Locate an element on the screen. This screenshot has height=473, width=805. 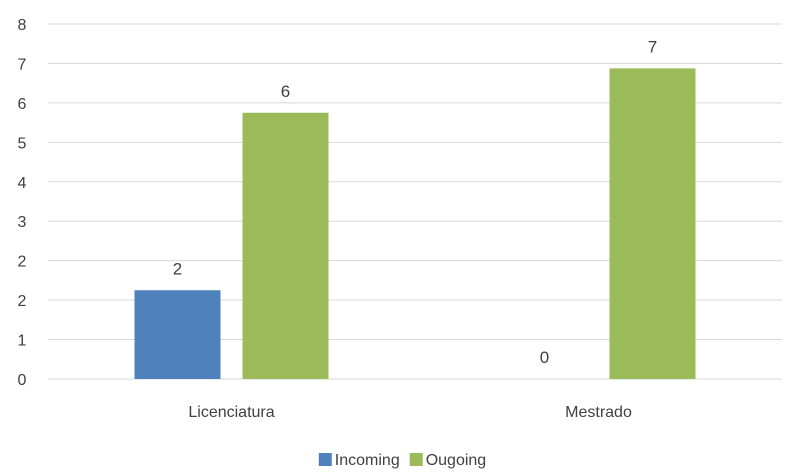
legend: Incoming Ougoing is located at coordinates (402, 460).